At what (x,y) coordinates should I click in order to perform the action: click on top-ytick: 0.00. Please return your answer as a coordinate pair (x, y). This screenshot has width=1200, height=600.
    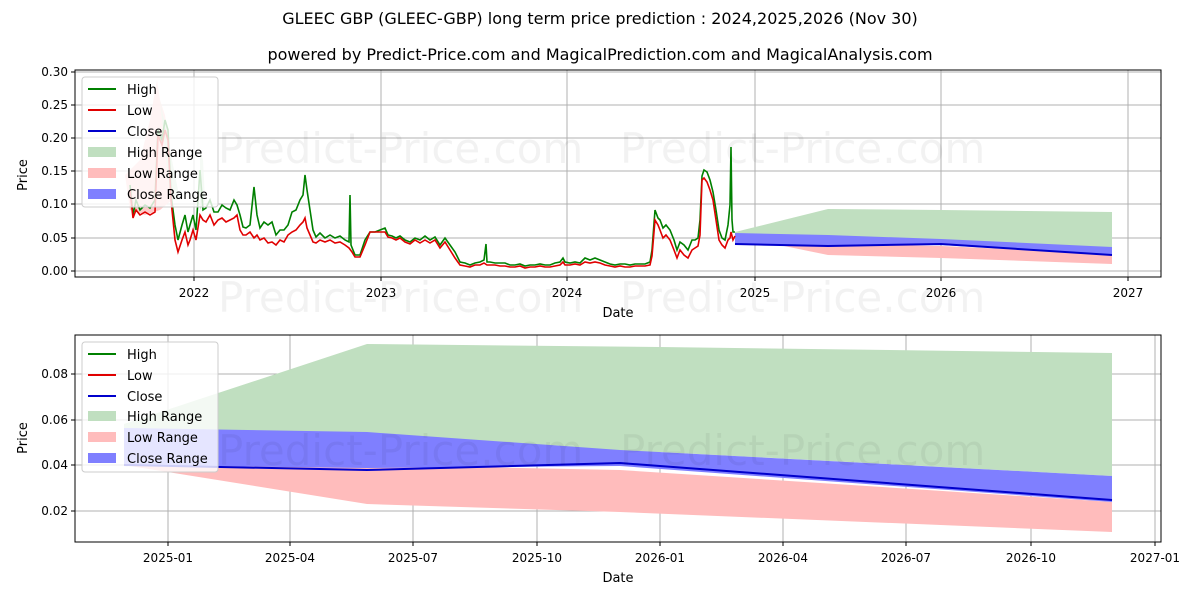
    Looking at the image, I should click on (54, 271).